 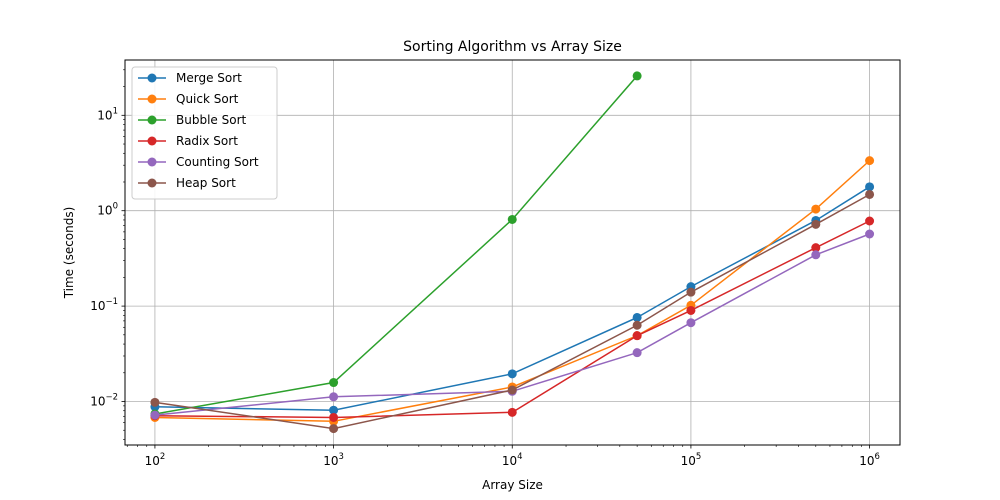 What do you see at coordinates (104, 305) in the screenshot?
I see `y-tick-label: 10⁻¹` at bounding box center [104, 305].